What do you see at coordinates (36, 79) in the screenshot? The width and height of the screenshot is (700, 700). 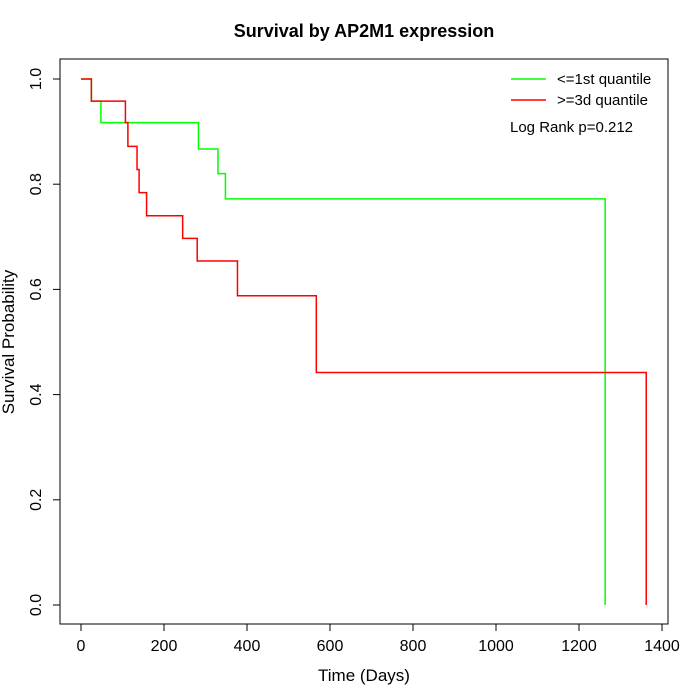 I see `y-tick-label: 1.0` at bounding box center [36, 79].